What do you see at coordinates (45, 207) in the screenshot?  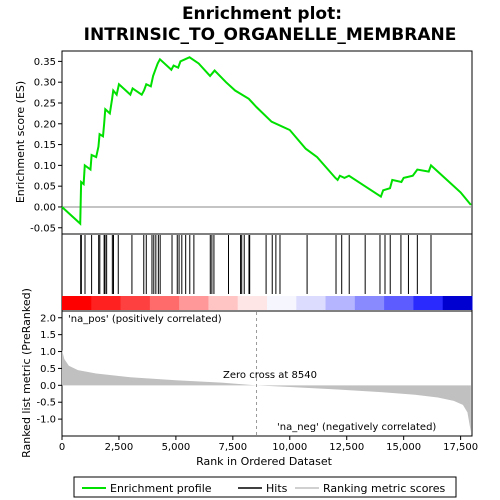 I see `es-y-tick-label: 0.00` at bounding box center [45, 207].